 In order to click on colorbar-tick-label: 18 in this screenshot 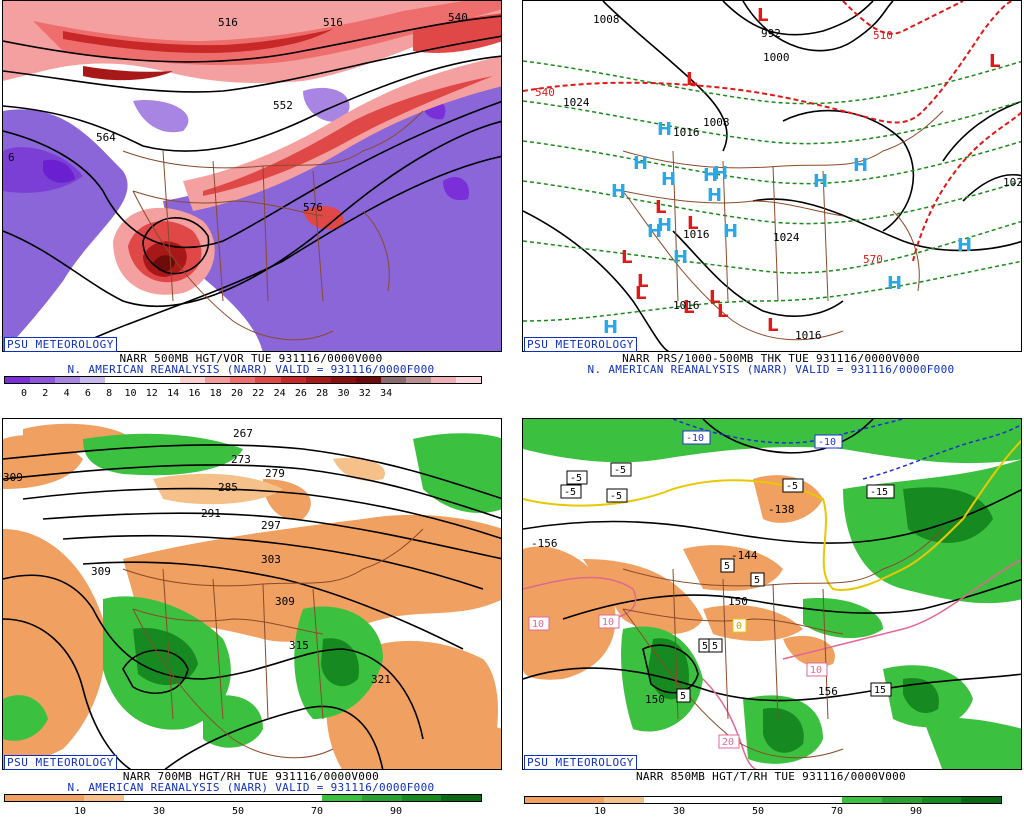, I will do `click(215, 393)`.